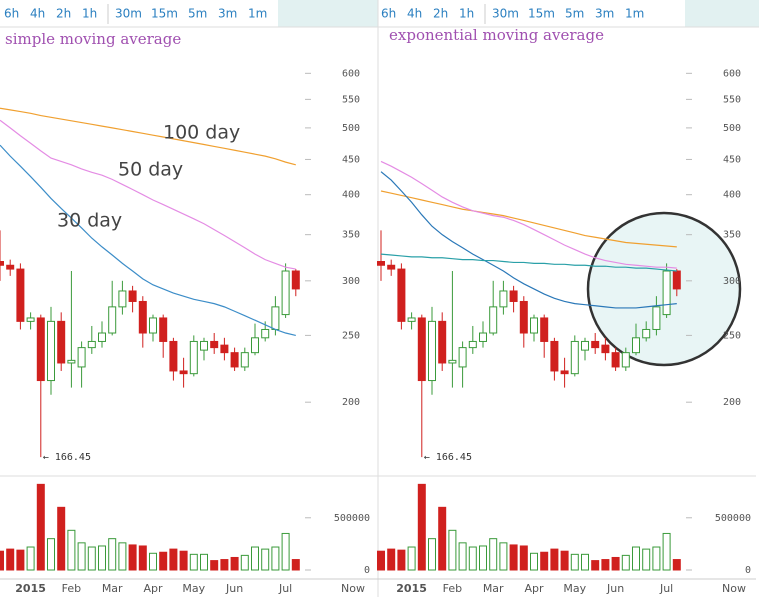  What do you see at coordinates (732, 99) in the screenshot?
I see `y-tick-label: 550` at bounding box center [732, 99].